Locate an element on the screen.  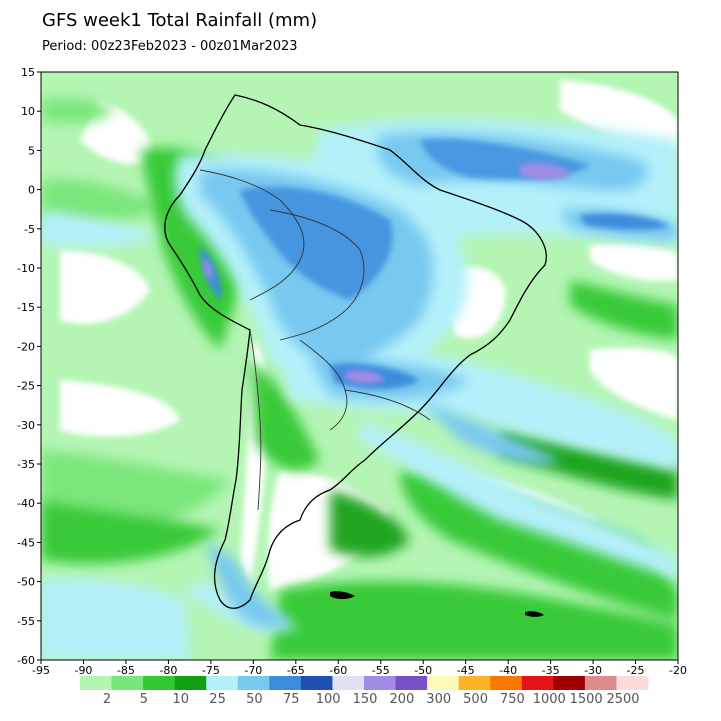
y-tick-label: 5 is located at coordinates (31, 150).